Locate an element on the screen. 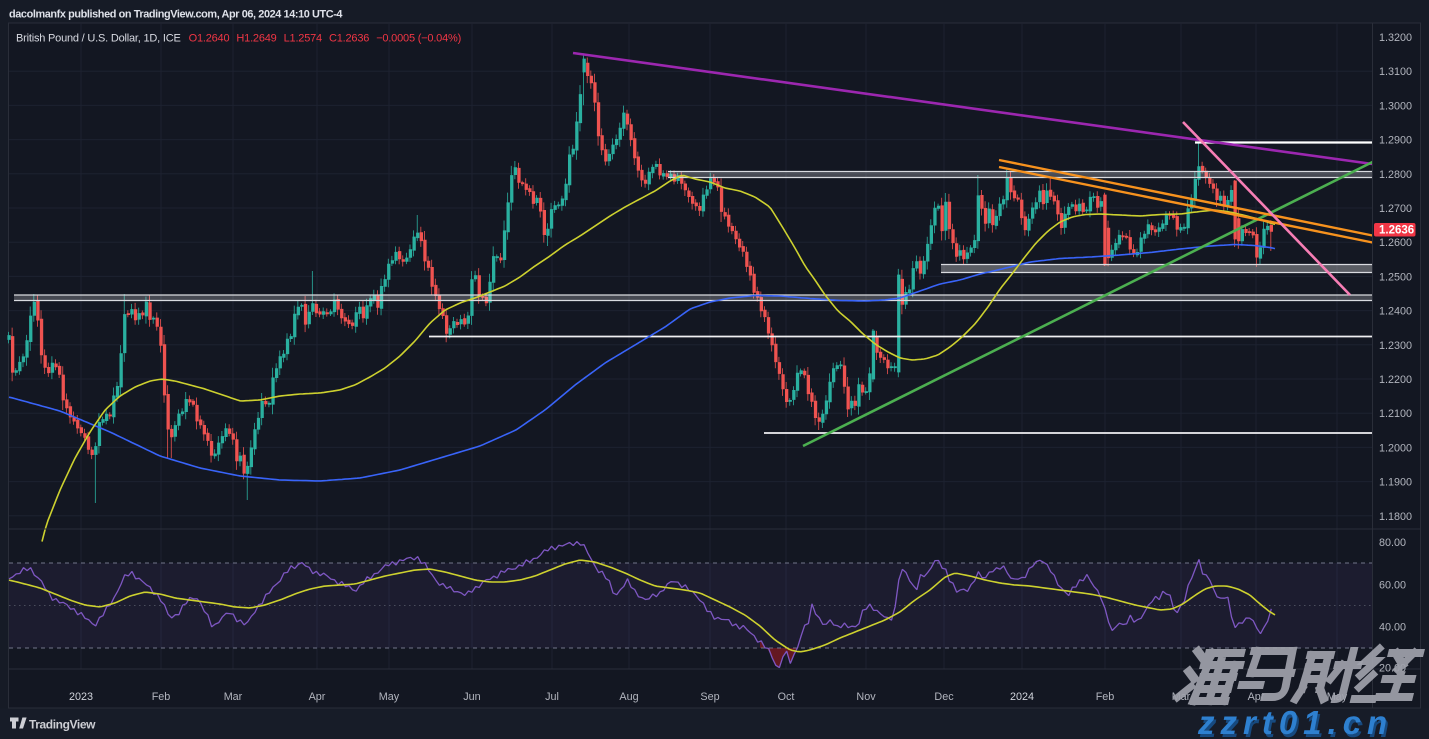 The width and height of the screenshot is (1429, 739). svg-text: 2024 is located at coordinates (1022, 697).